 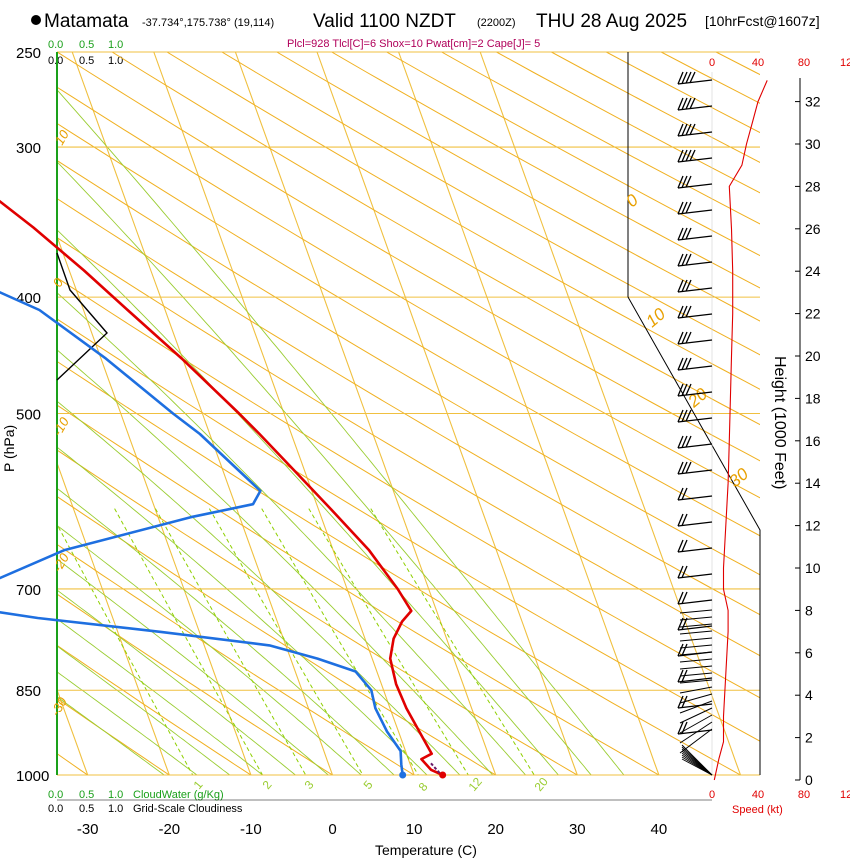 I want to click on wind-speed-line, so click(x=740, y=430).